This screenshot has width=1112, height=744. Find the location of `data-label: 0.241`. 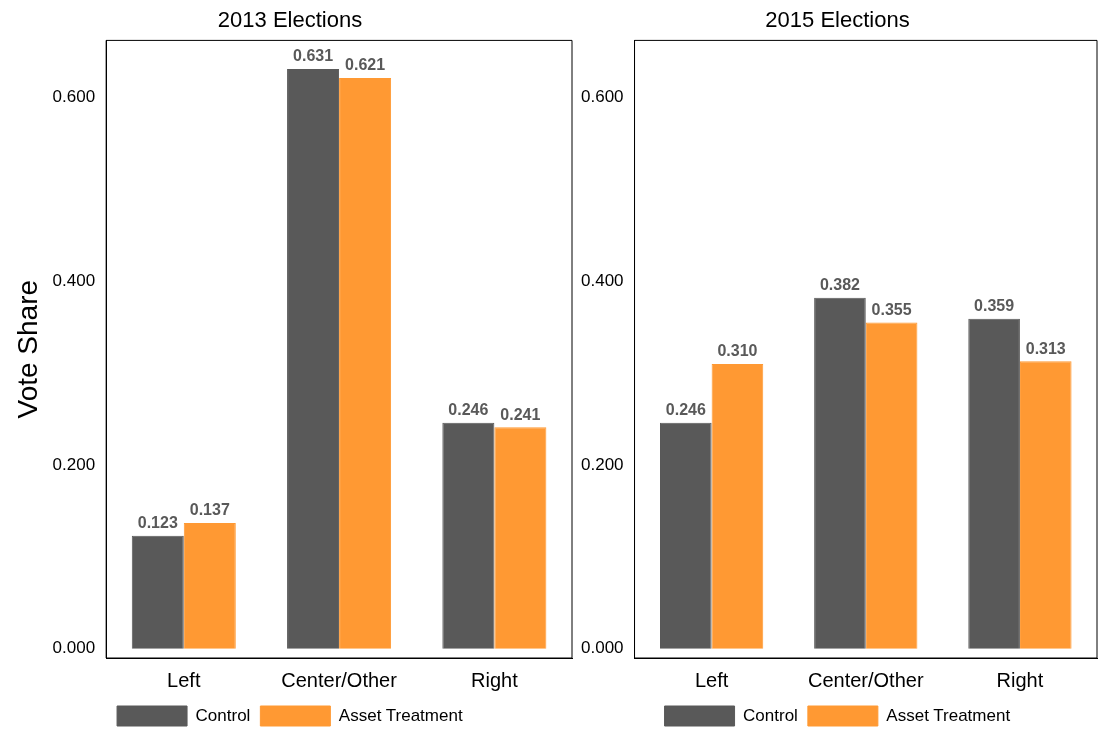

data-label: 0.241 is located at coordinates (520, 414).